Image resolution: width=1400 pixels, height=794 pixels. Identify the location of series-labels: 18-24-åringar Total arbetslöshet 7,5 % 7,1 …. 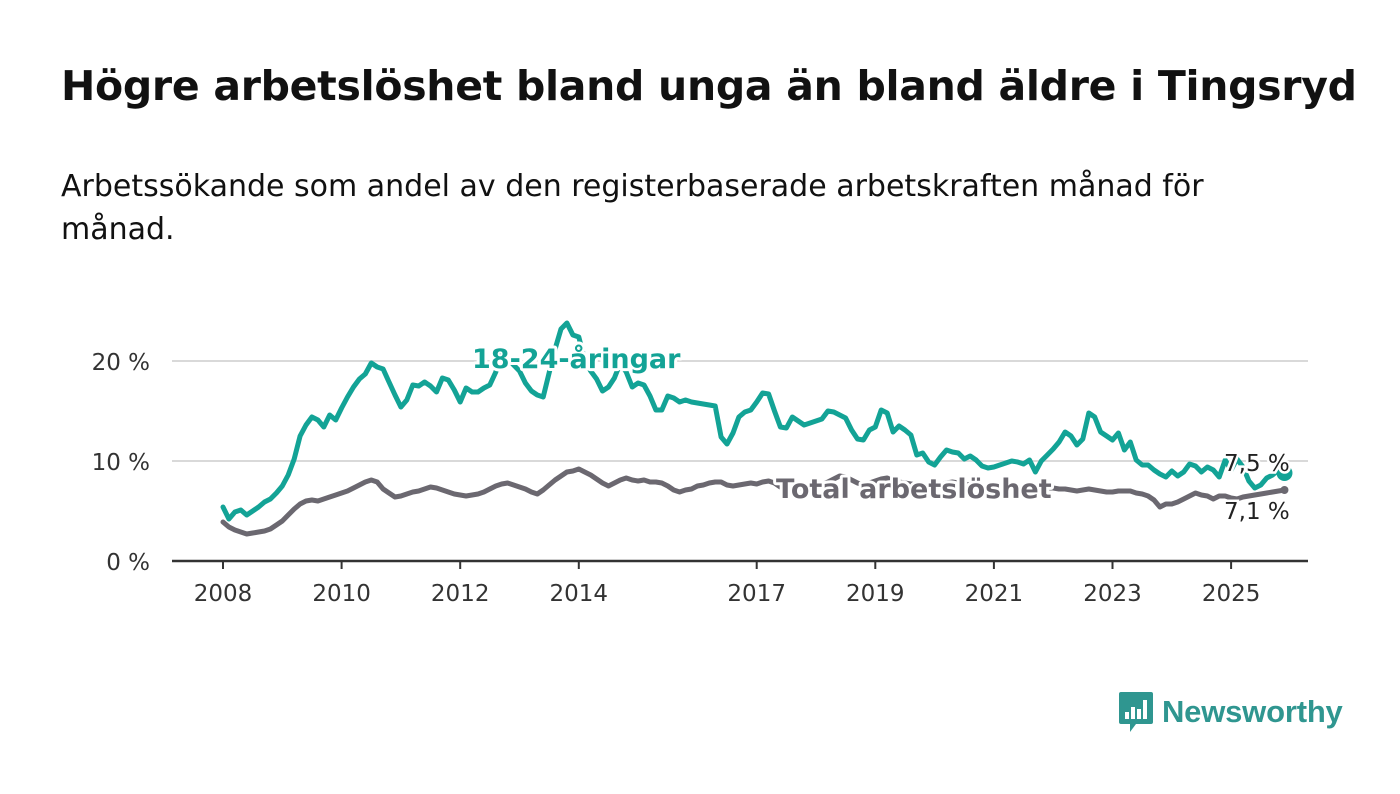
(880, 434).